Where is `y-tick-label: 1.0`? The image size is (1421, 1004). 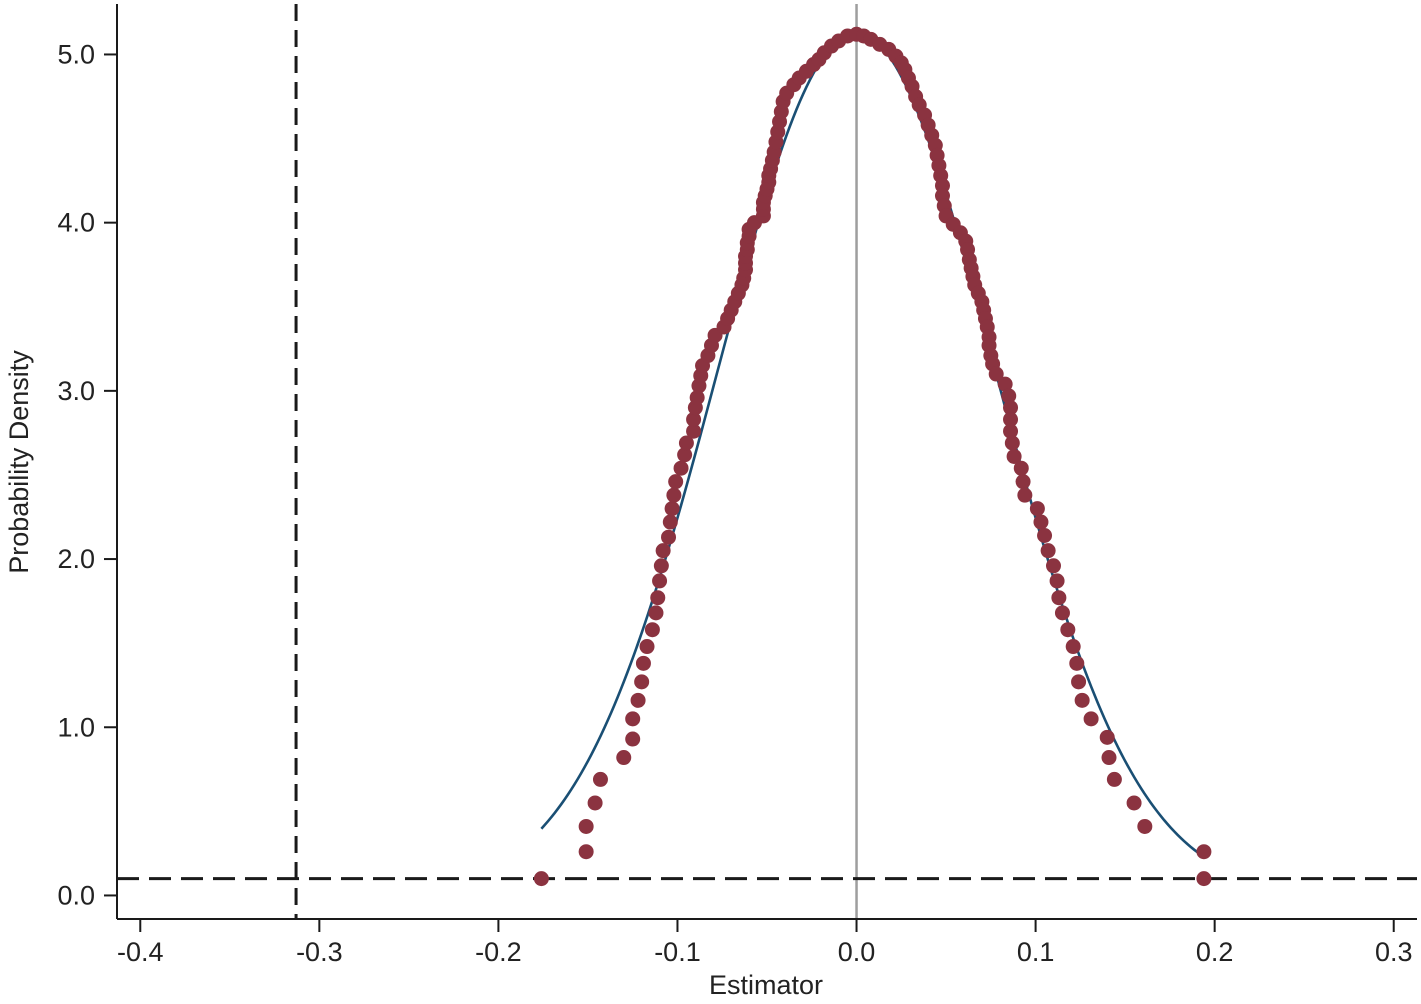 y-tick-label: 1.0 is located at coordinates (76, 727).